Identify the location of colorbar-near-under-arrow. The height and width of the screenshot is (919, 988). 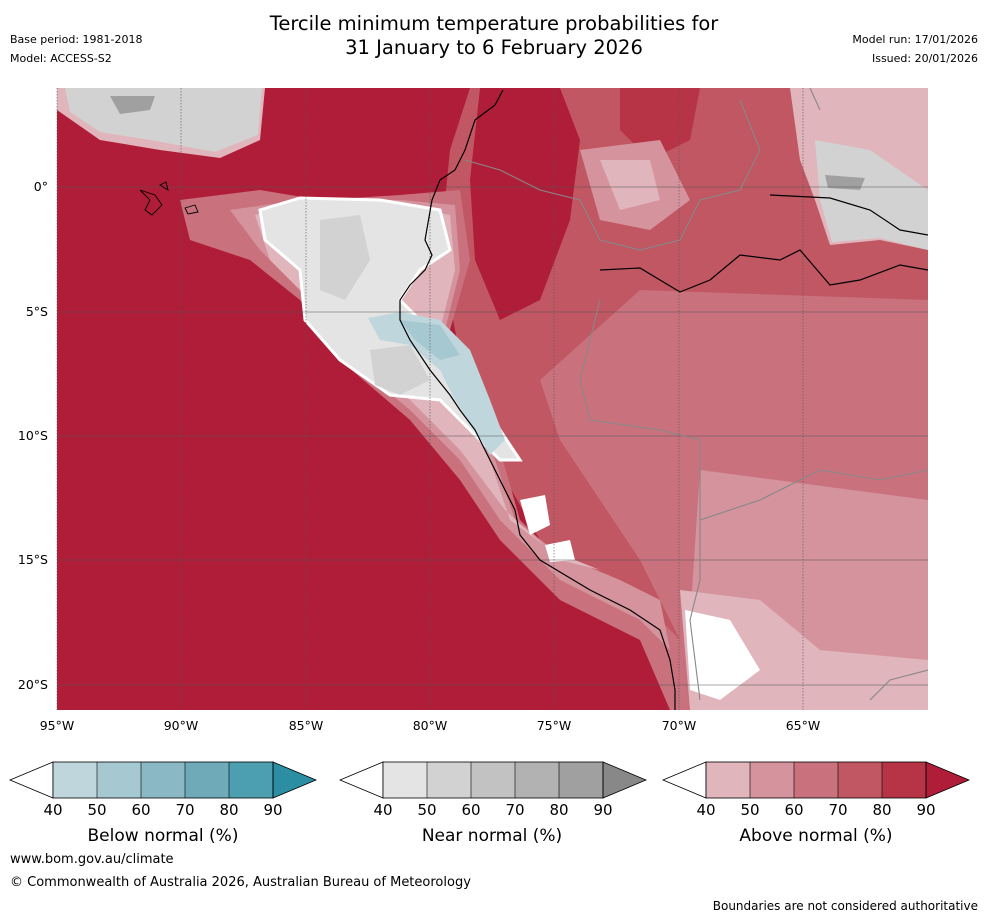
(361, 780).